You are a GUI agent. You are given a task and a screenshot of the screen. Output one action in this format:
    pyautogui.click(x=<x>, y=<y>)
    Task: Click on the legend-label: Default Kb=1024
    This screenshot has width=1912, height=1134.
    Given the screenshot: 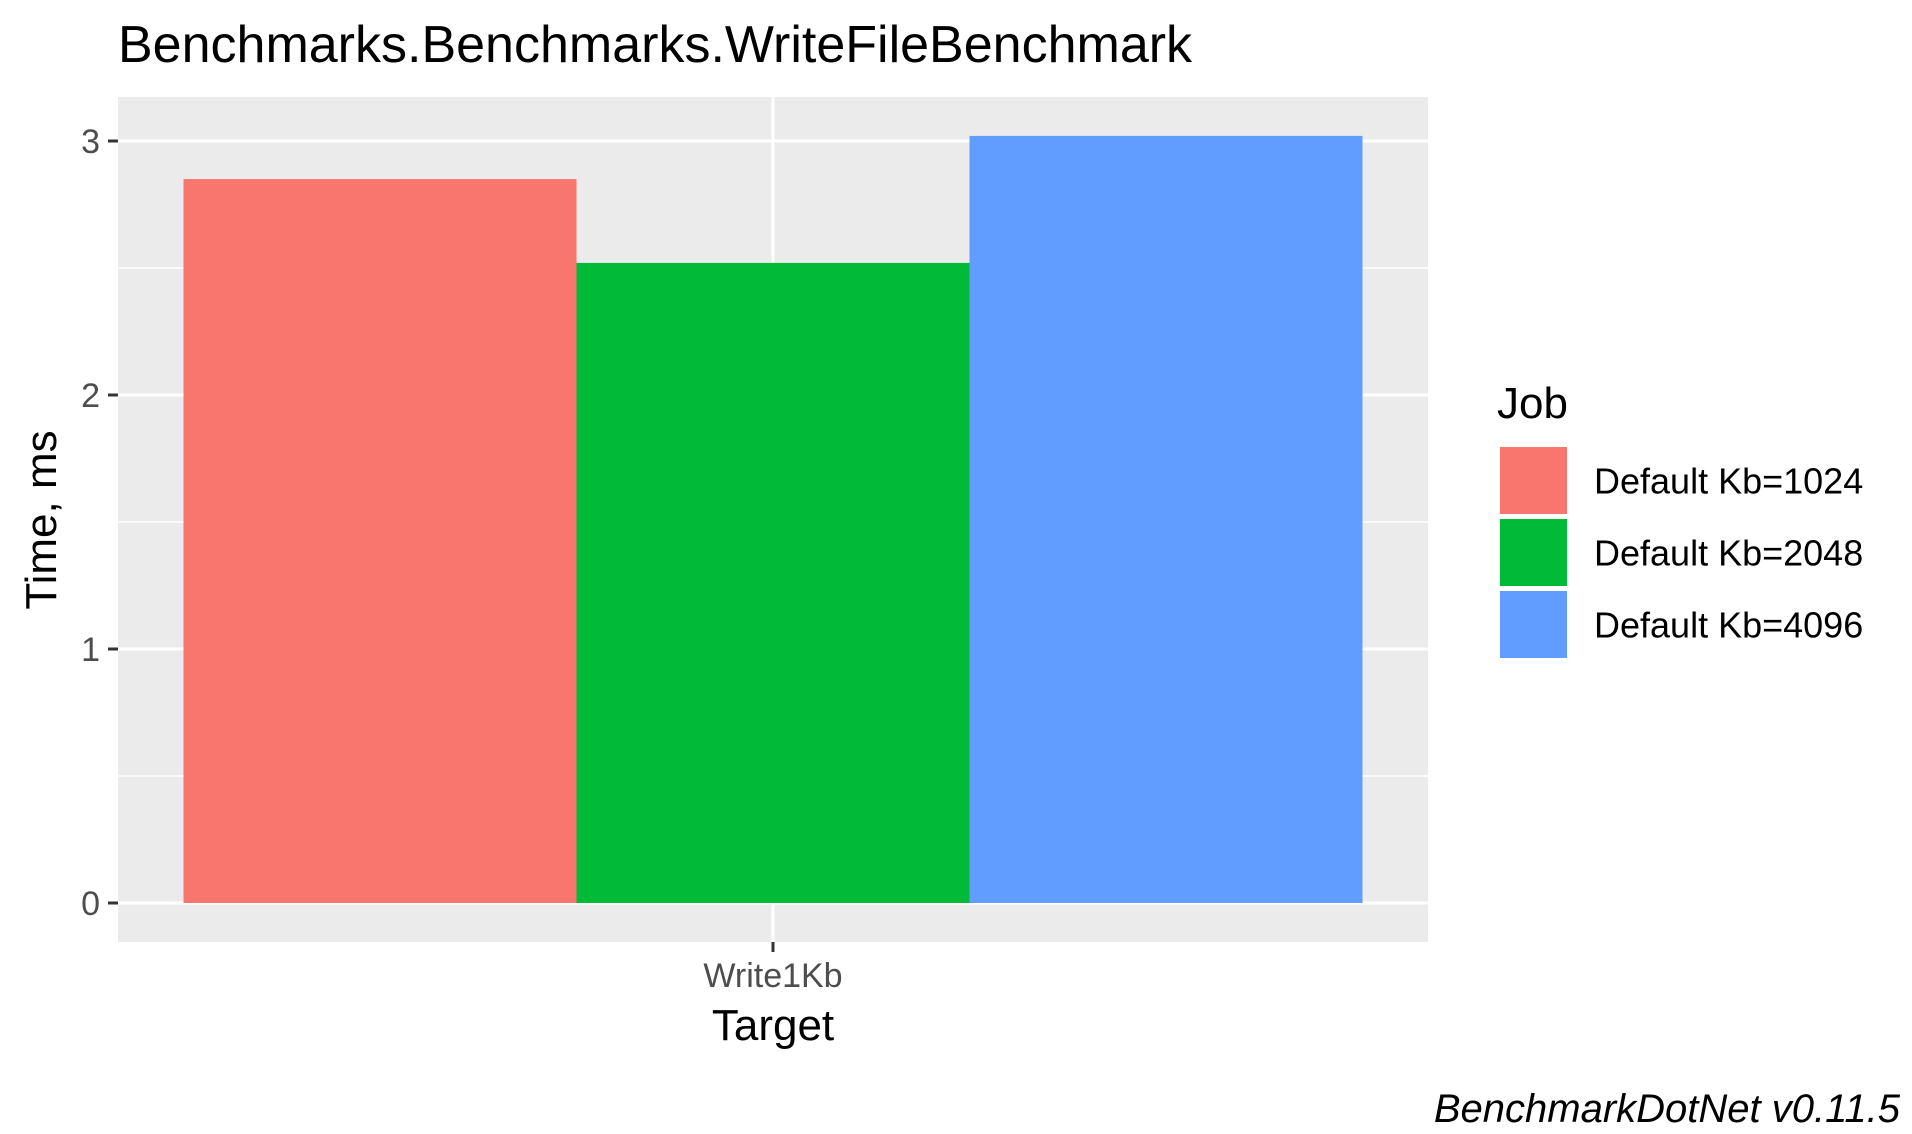 What is the action you would take?
    pyautogui.click(x=1728, y=481)
    